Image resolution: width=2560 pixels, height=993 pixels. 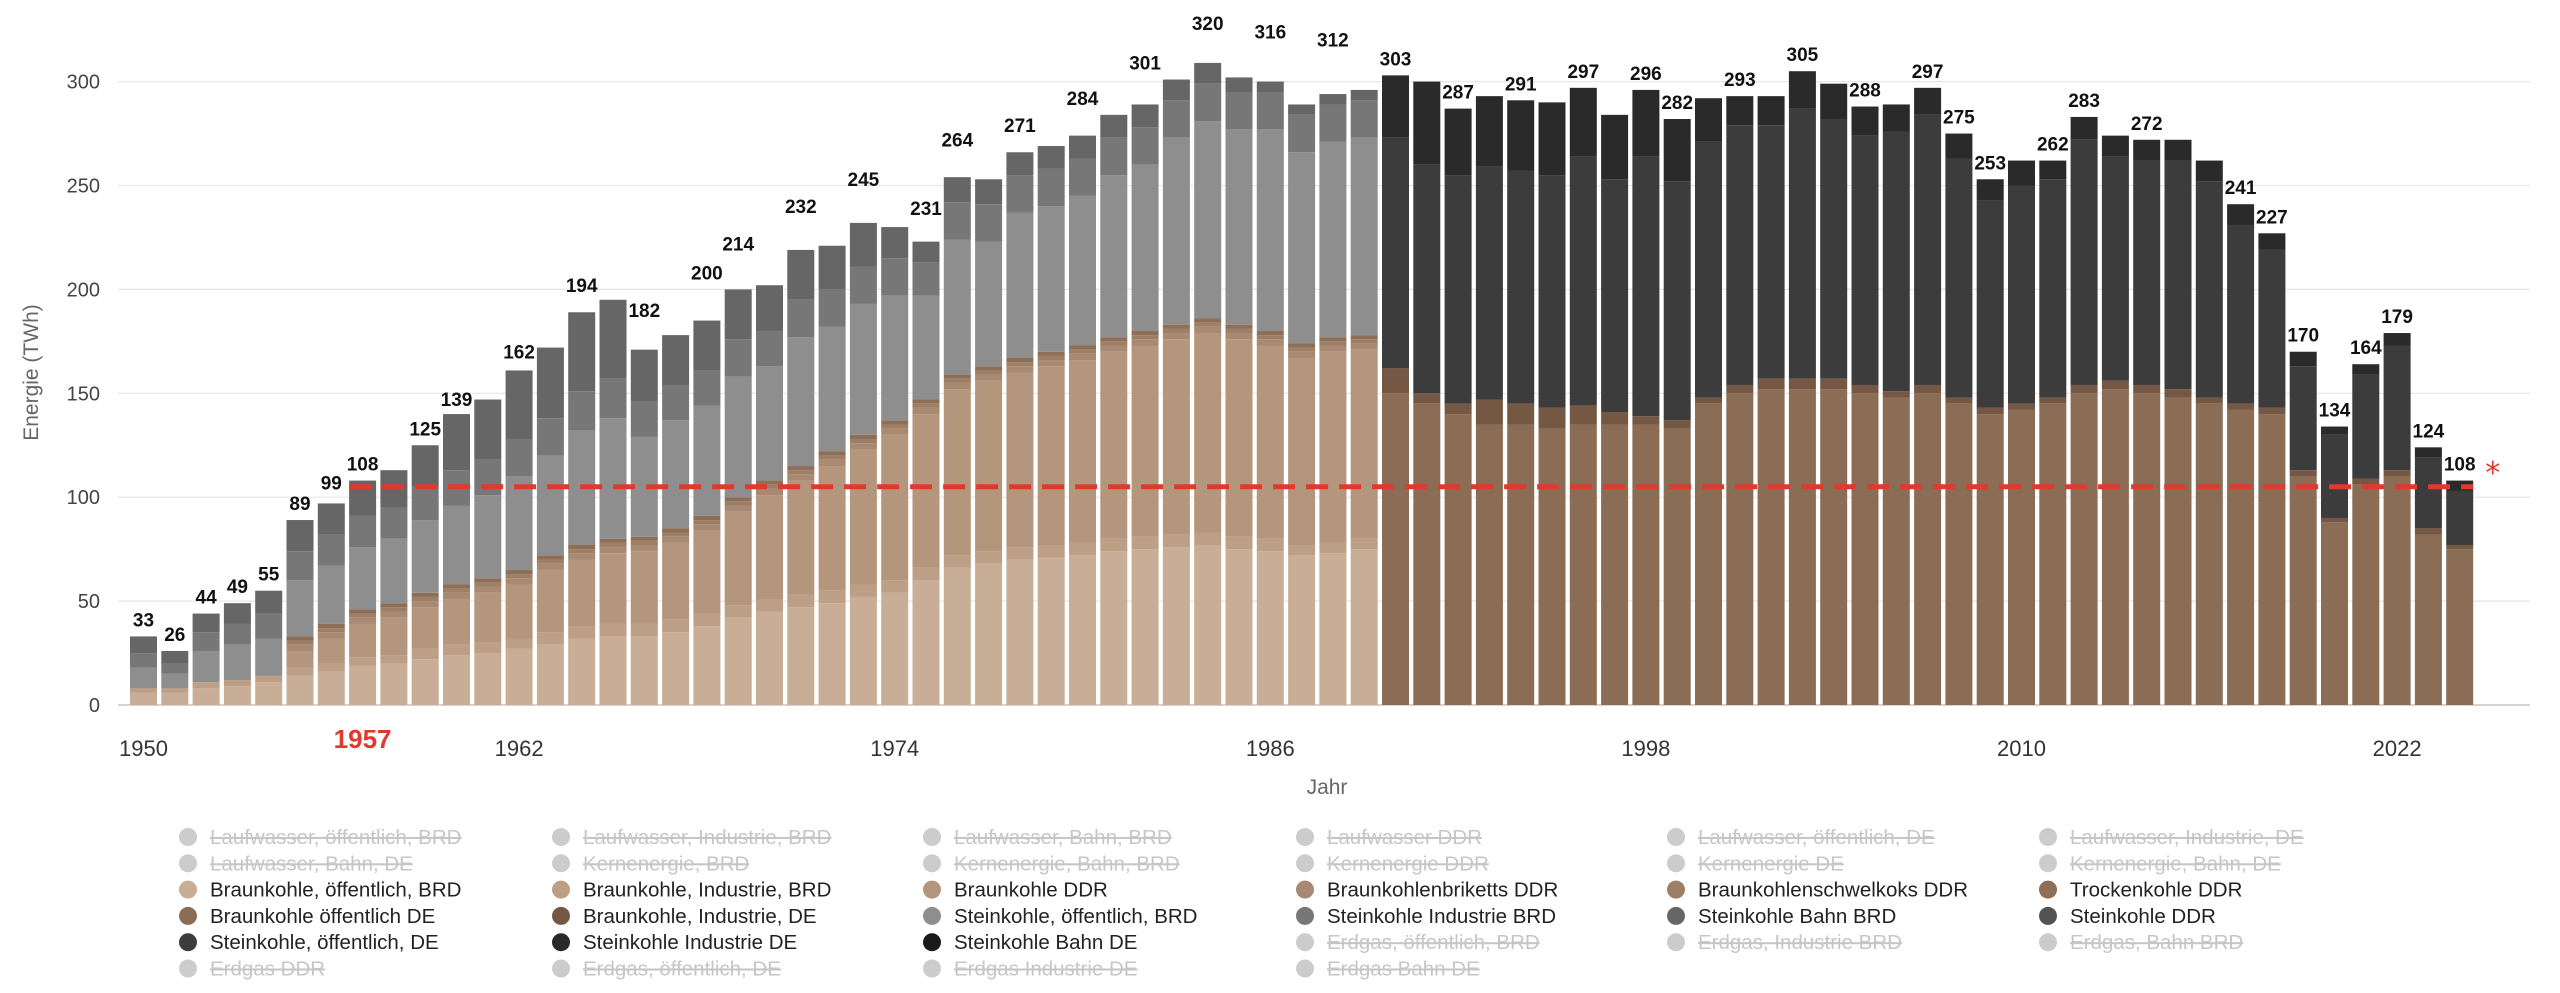 What do you see at coordinates (674, 942) in the screenshot?
I see `legend-item: Steinkohle Industrie DE` at bounding box center [674, 942].